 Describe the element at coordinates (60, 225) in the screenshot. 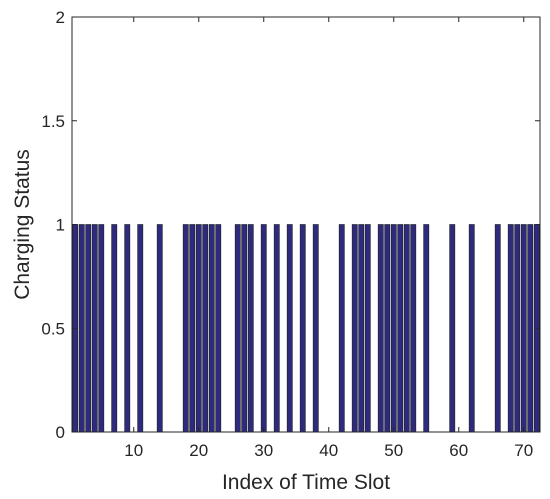

I see `y-tick-label: 1` at that location.